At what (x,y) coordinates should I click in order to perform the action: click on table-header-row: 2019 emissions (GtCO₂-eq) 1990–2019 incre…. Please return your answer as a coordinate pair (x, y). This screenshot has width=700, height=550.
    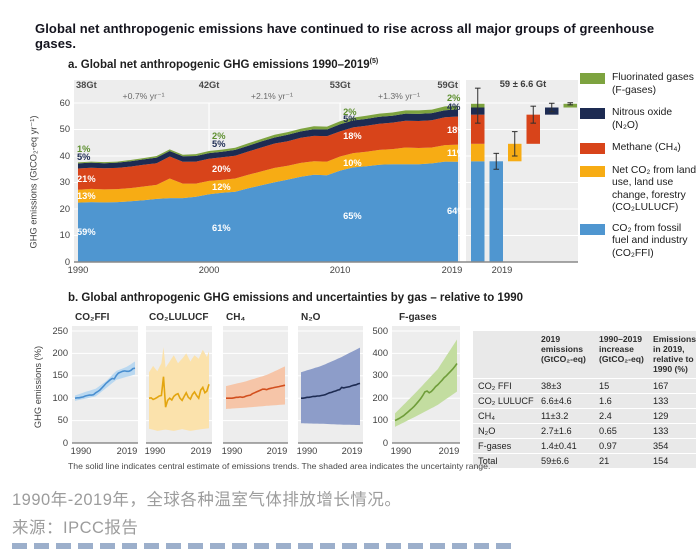
    Looking at the image, I should click on (584, 354).